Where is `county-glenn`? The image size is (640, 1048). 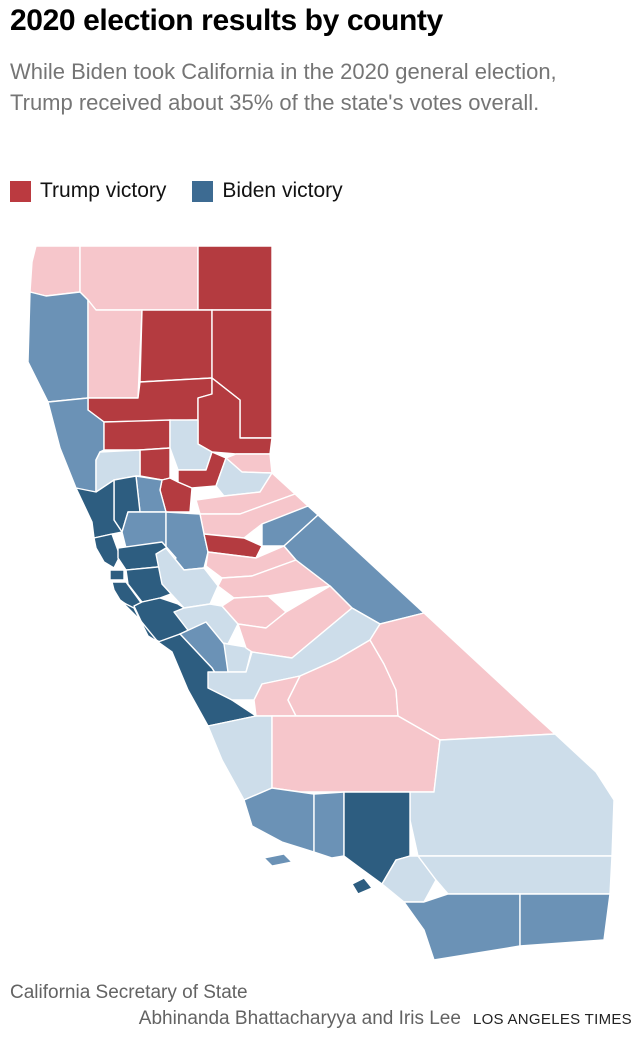 county-glenn is located at coordinates (137, 435).